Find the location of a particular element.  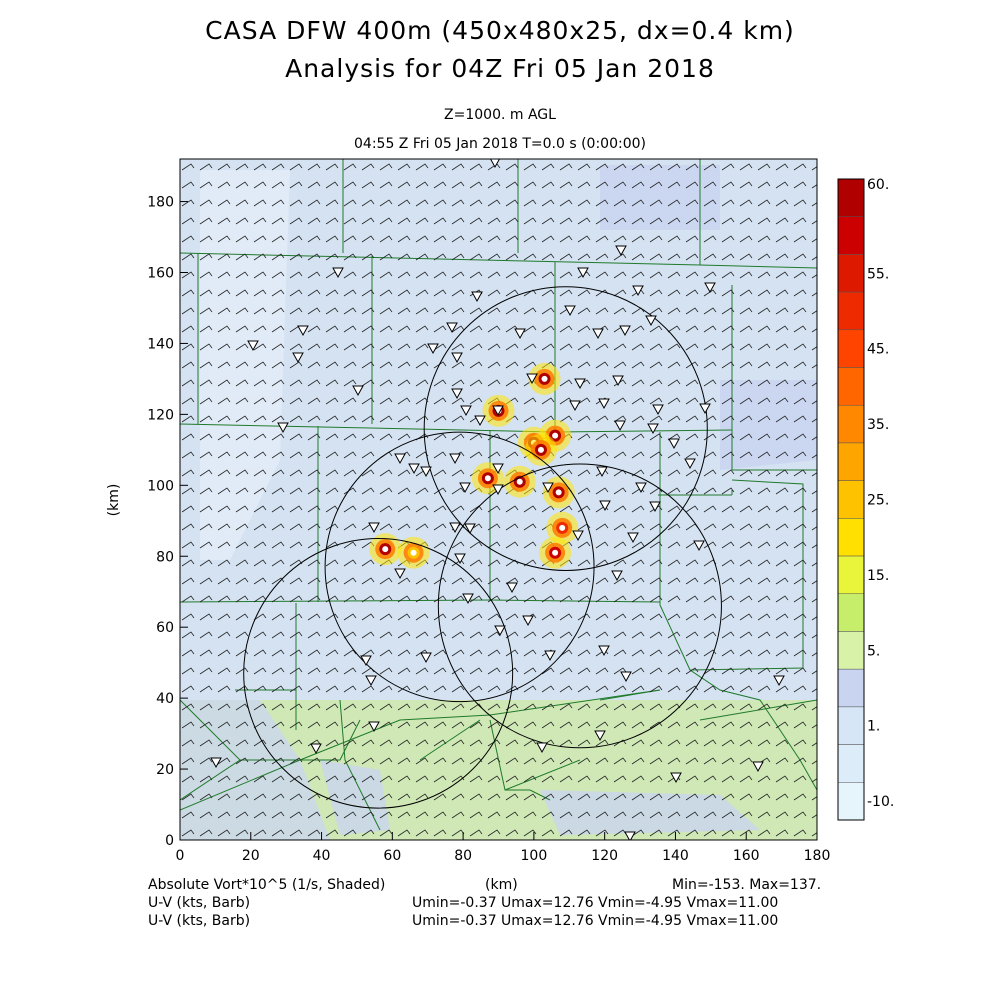

x-tick-label: 60 is located at coordinates (392, 856).